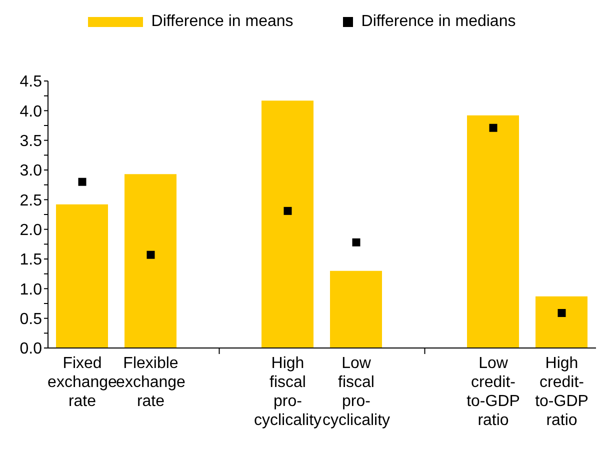 The height and width of the screenshot is (466, 614). I want to click on y-tick-label: 1.5, so click(31, 260).